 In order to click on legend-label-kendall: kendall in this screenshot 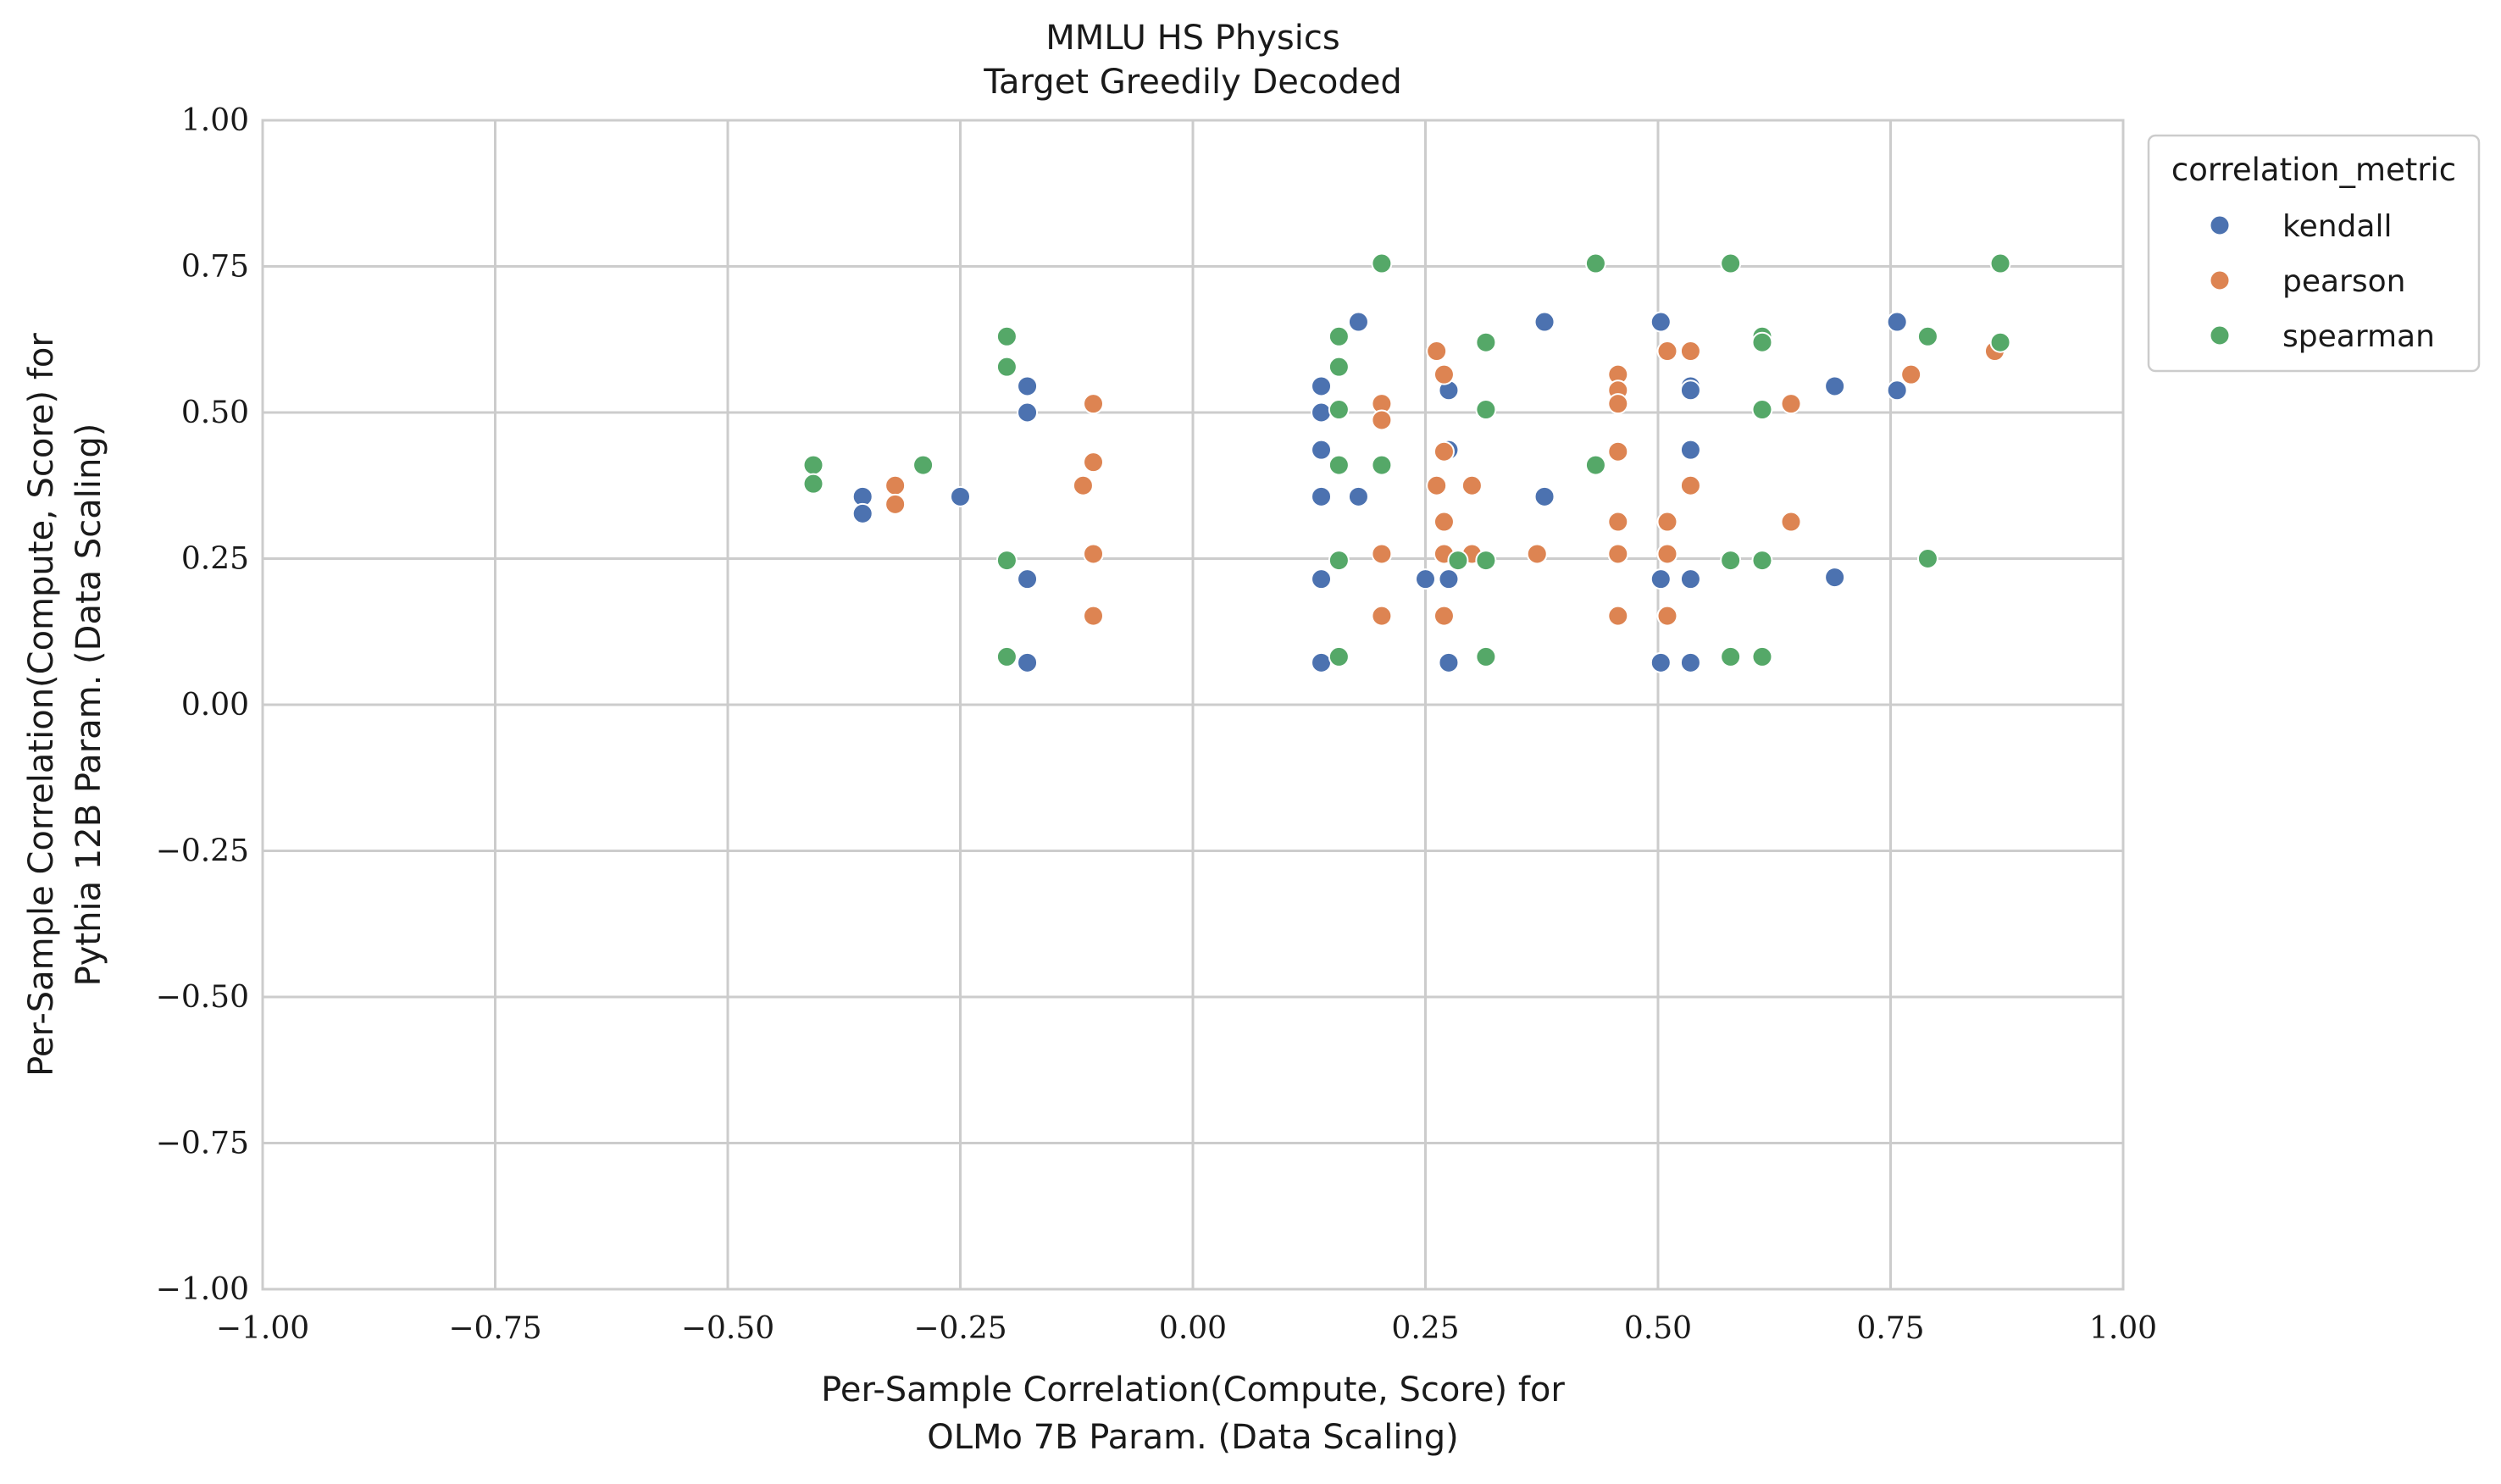, I will do `click(2337, 226)`.